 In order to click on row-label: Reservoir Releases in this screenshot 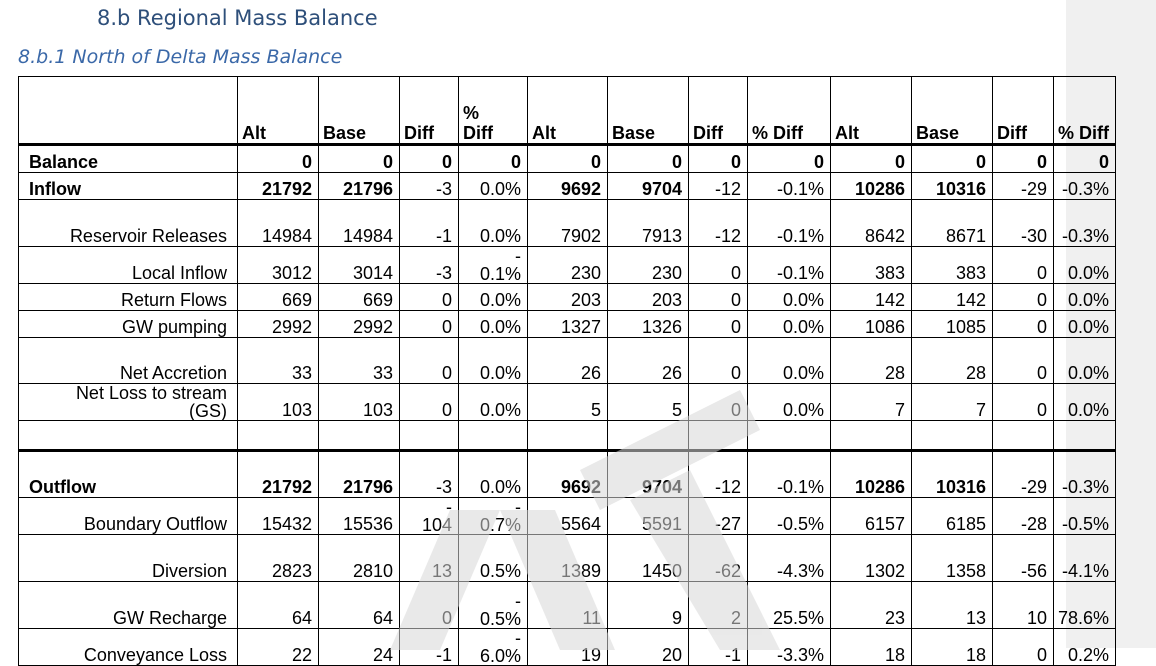, I will do `click(128, 223)`.